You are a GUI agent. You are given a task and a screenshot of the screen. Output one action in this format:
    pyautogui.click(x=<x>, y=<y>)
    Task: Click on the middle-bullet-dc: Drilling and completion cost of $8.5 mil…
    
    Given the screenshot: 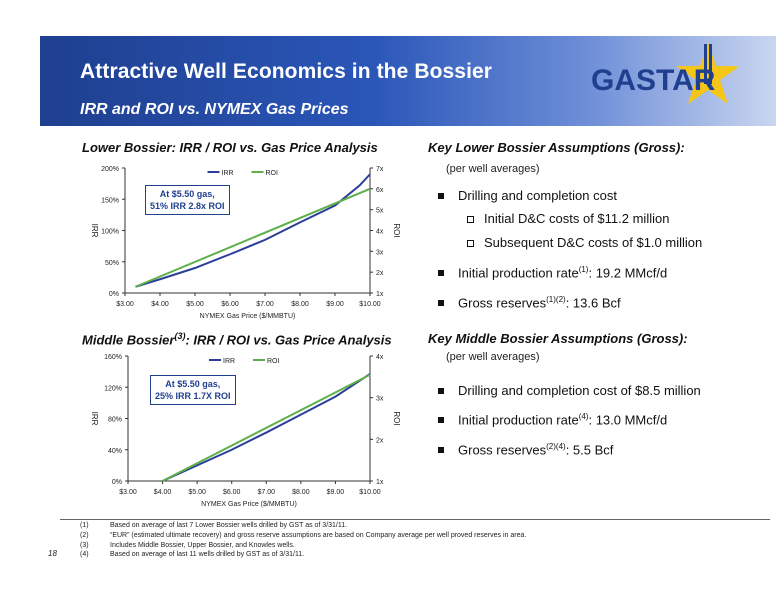 What is the action you would take?
    pyautogui.click(x=569, y=390)
    